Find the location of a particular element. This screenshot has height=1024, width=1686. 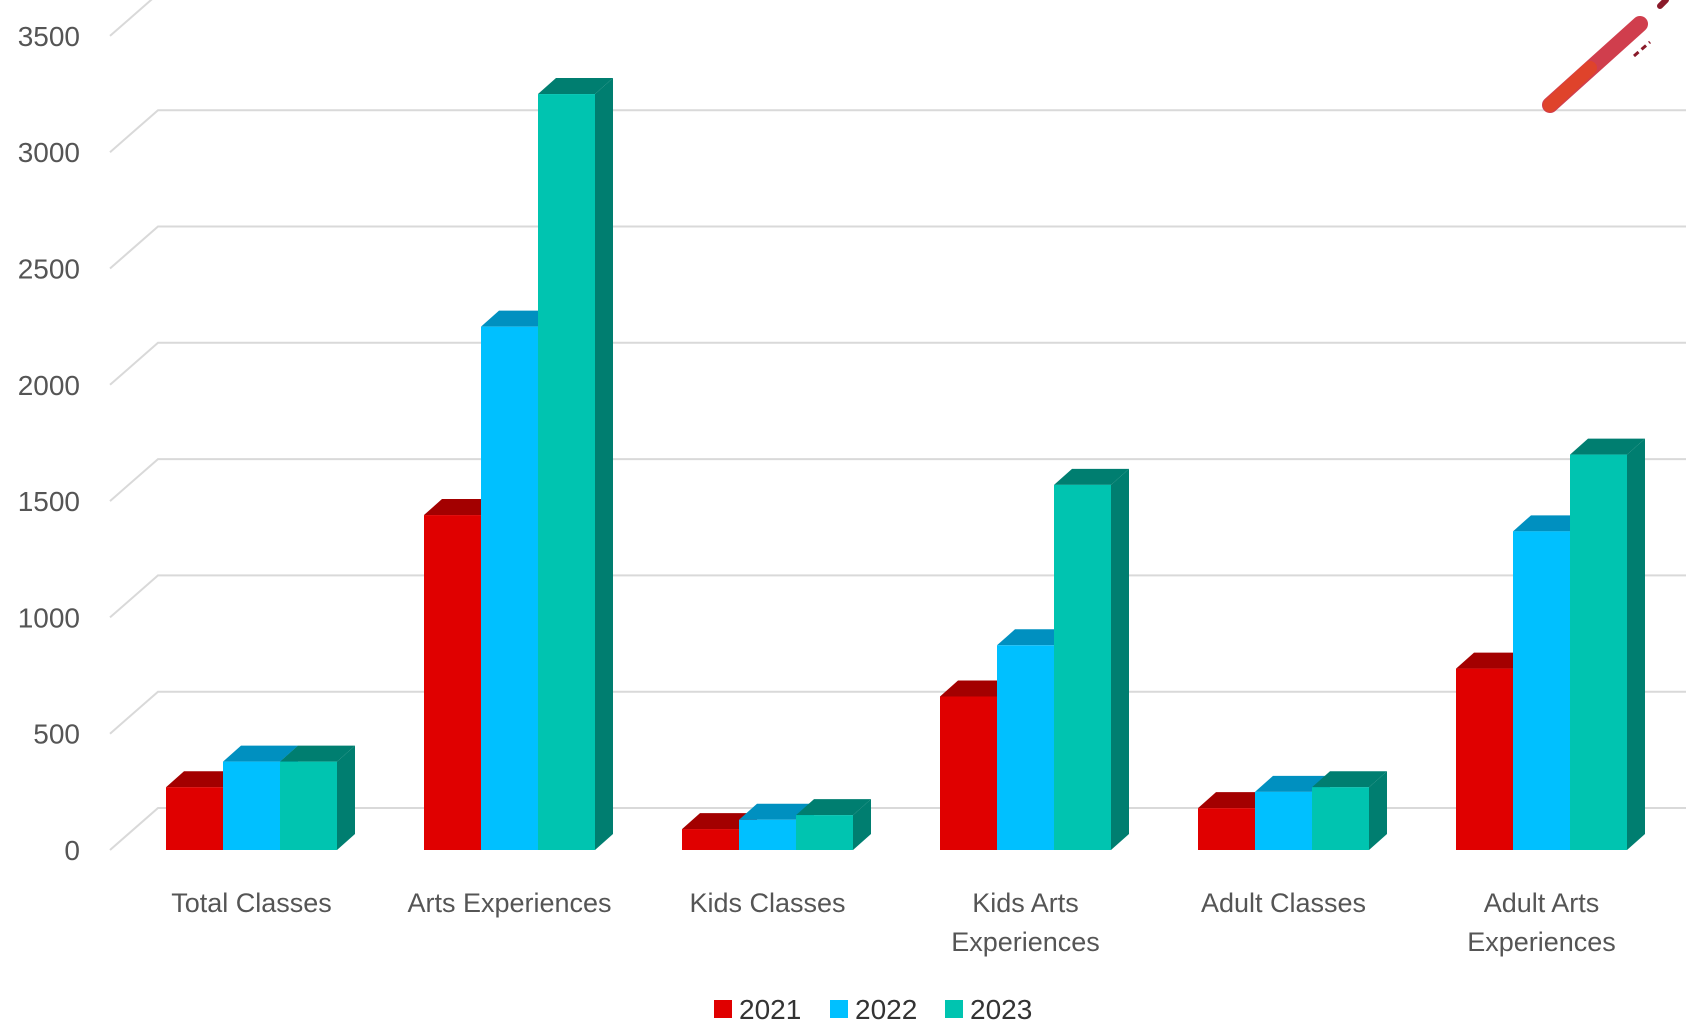

x-category-label: Kids Classes is located at coordinates (767, 903).